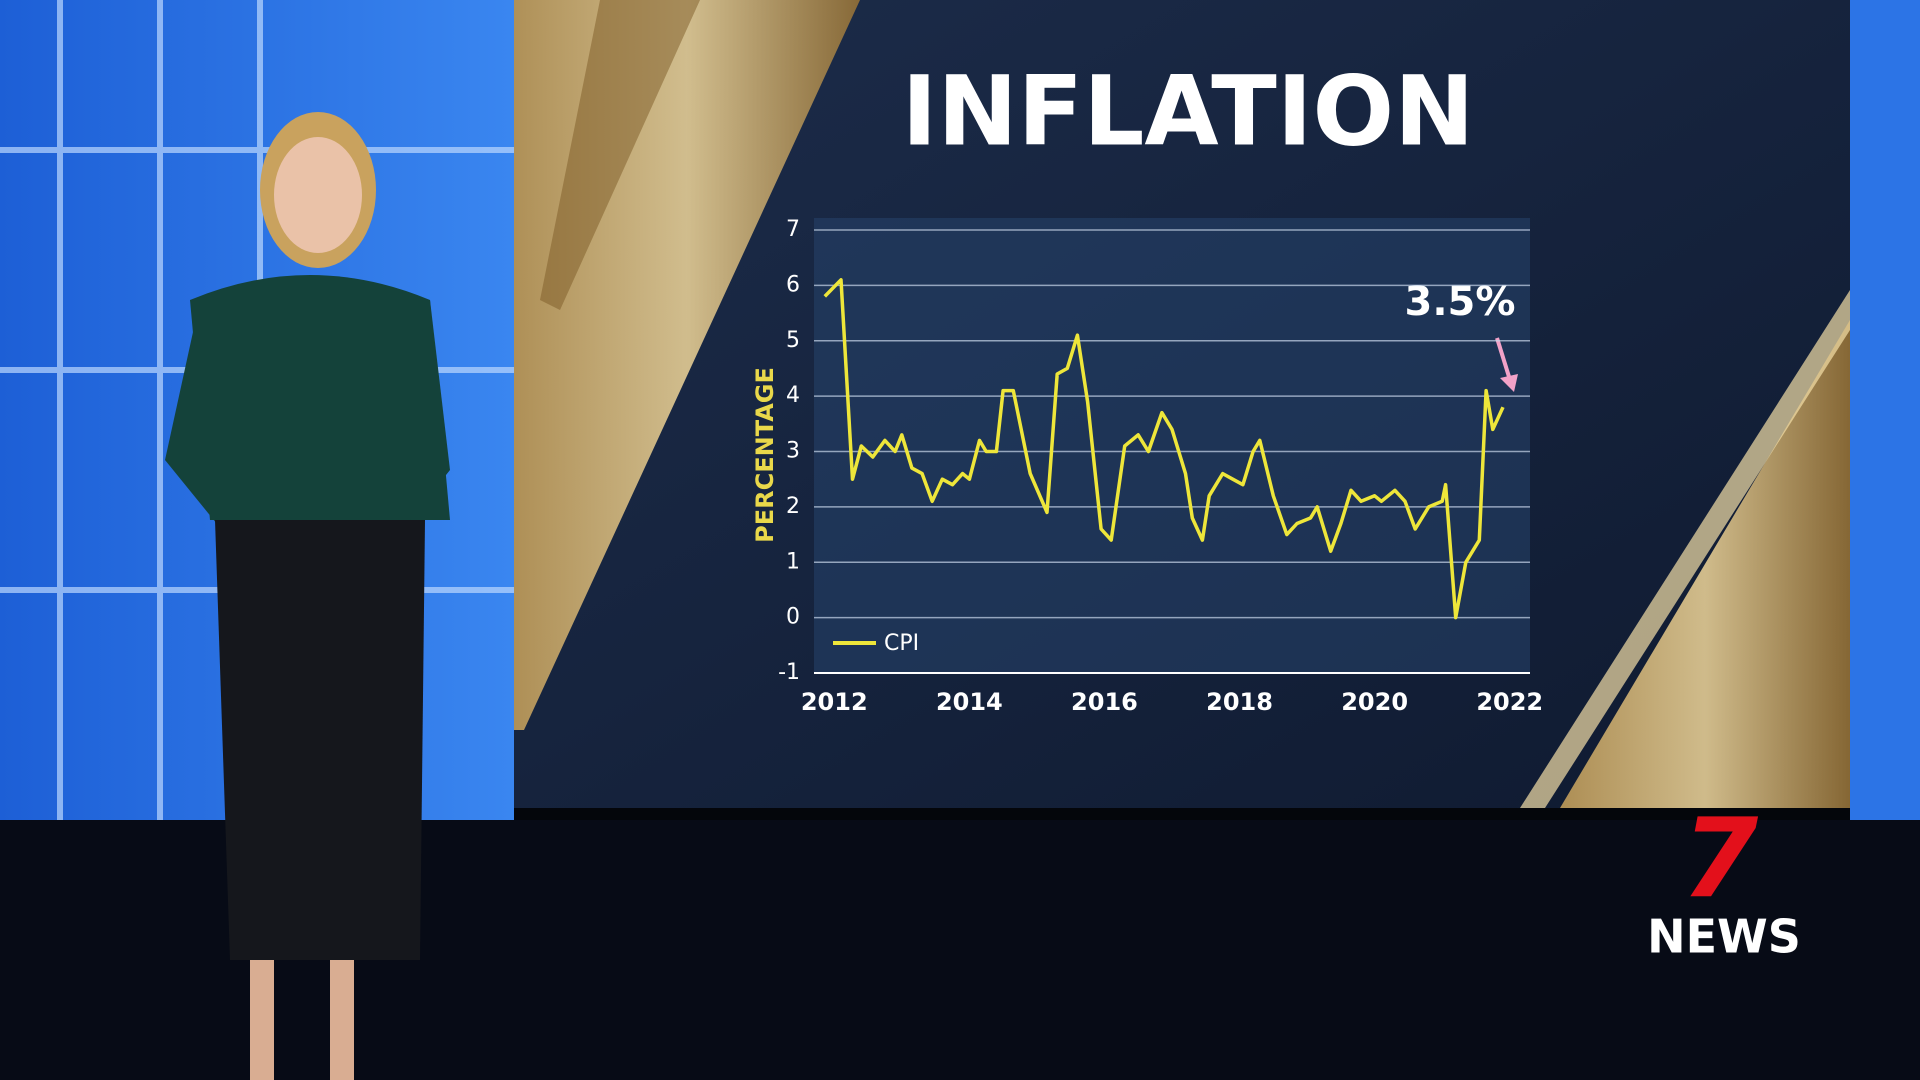 This screenshot has height=1080, width=1920. Describe the element at coordinates (789, 672) in the screenshot. I see `y-tick-label: -1` at that location.